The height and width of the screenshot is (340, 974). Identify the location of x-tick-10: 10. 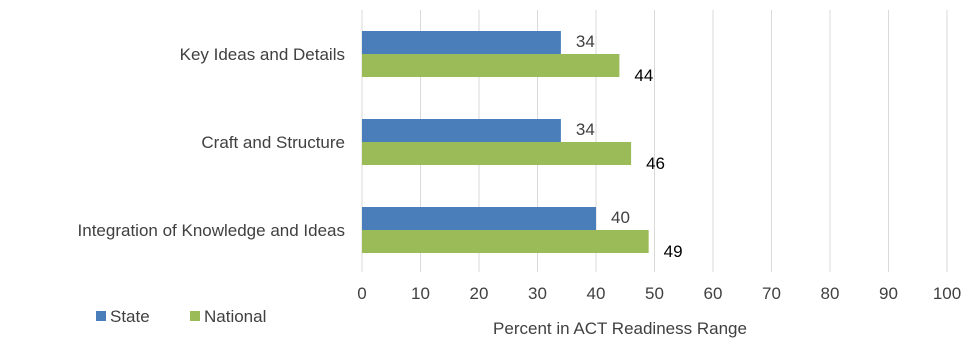
(420, 293).